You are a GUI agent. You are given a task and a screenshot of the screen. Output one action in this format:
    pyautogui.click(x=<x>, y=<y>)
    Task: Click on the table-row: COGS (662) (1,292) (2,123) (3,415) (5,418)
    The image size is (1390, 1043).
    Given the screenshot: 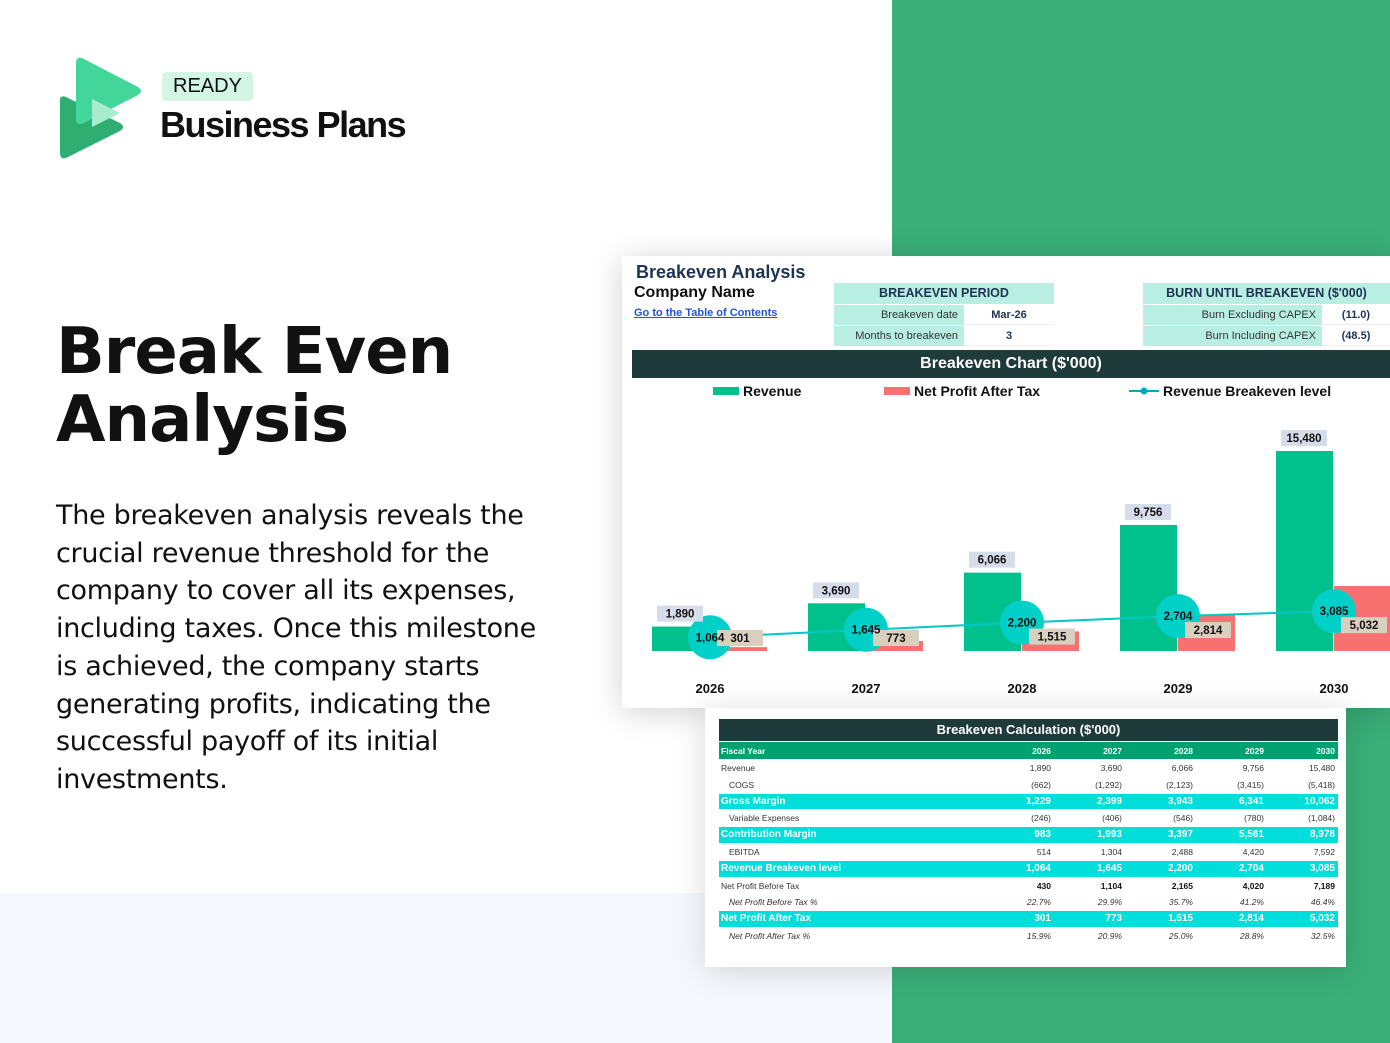 What is the action you would take?
    pyautogui.click(x=1028, y=784)
    